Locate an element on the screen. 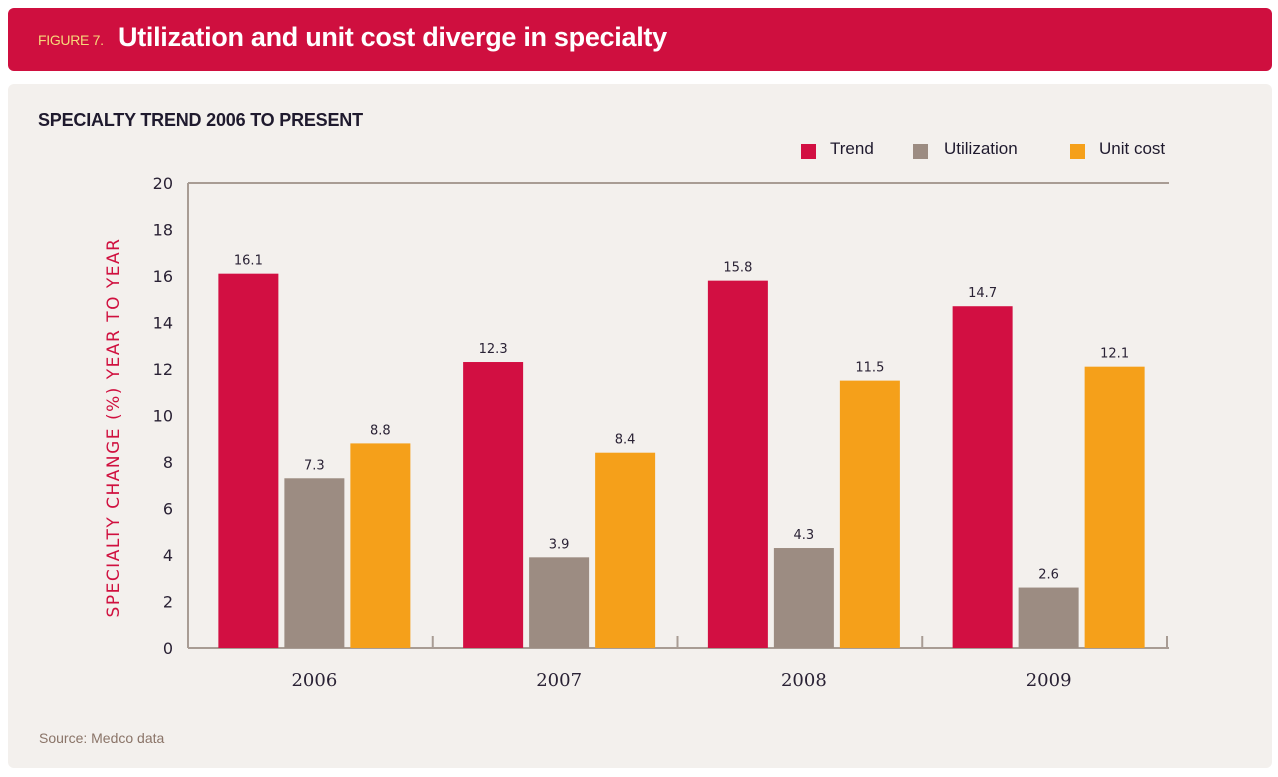 The height and width of the screenshot is (777, 1278). source-note: Source: Medco data is located at coordinates (102, 738).